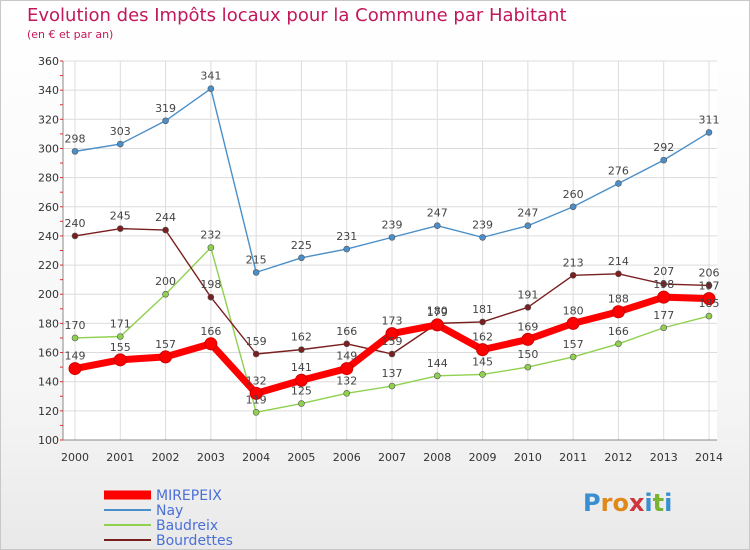 The image size is (750, 550). Describe the element at coordinates (48, 61) in the screenshot. I see `y-tick-label: 360` at that location.